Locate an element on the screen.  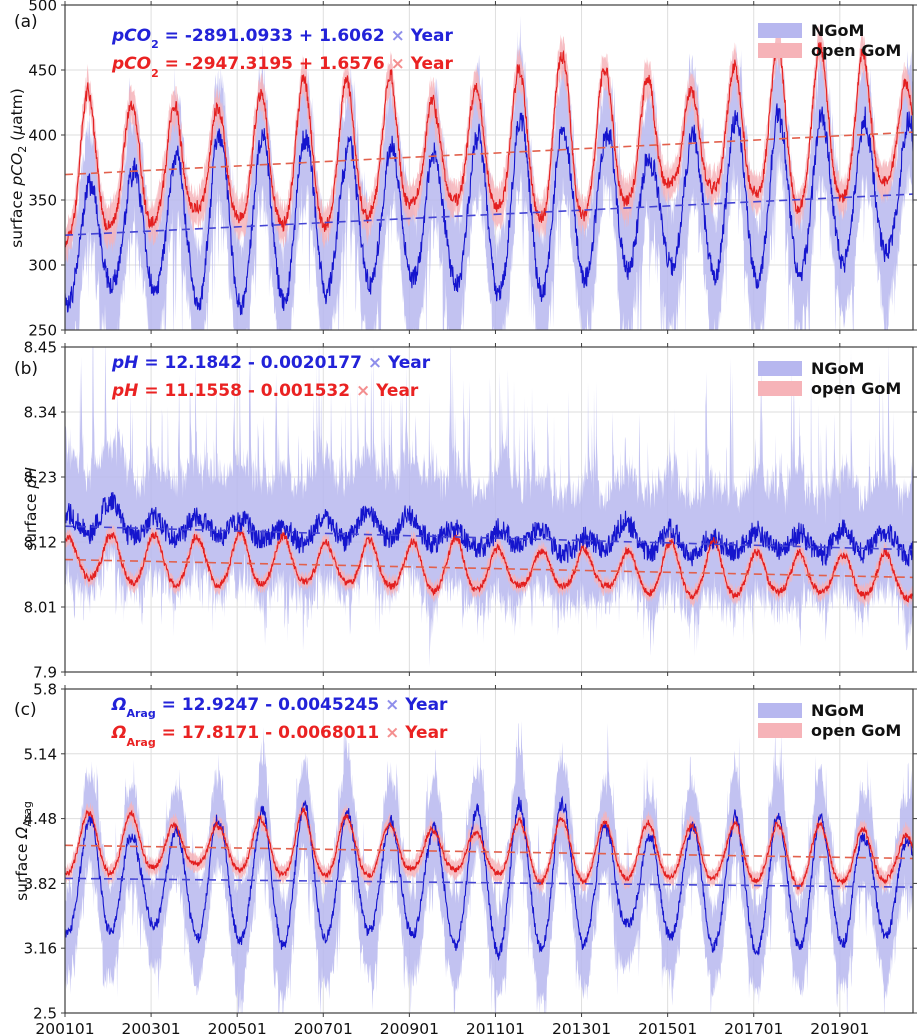
y-tick-label: 5.14 is located at coordinates (40, 754).